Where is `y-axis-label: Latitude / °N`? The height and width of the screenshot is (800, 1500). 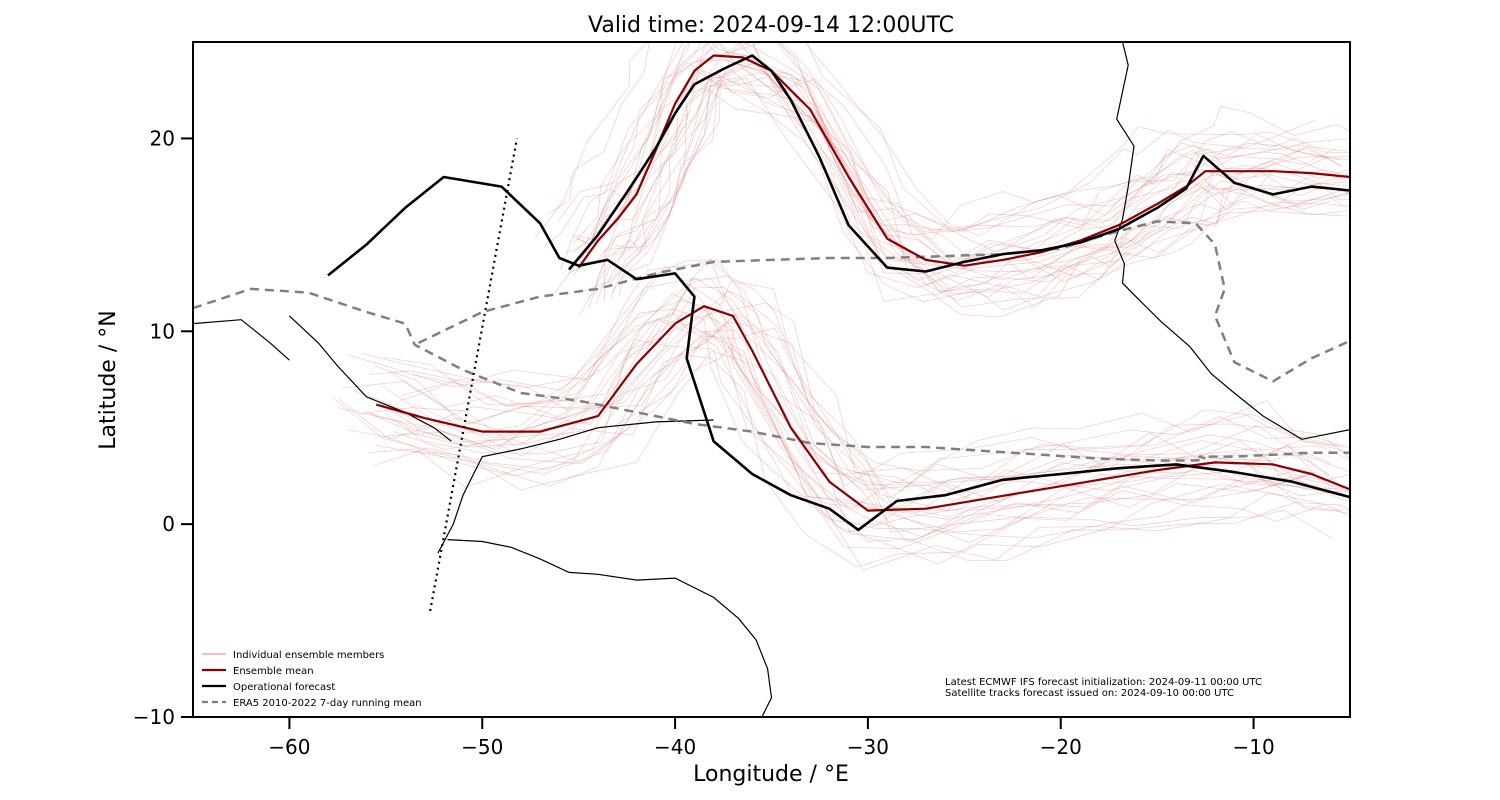 y-axis-label: Latitude / °N is located at coordinates (108, 379).